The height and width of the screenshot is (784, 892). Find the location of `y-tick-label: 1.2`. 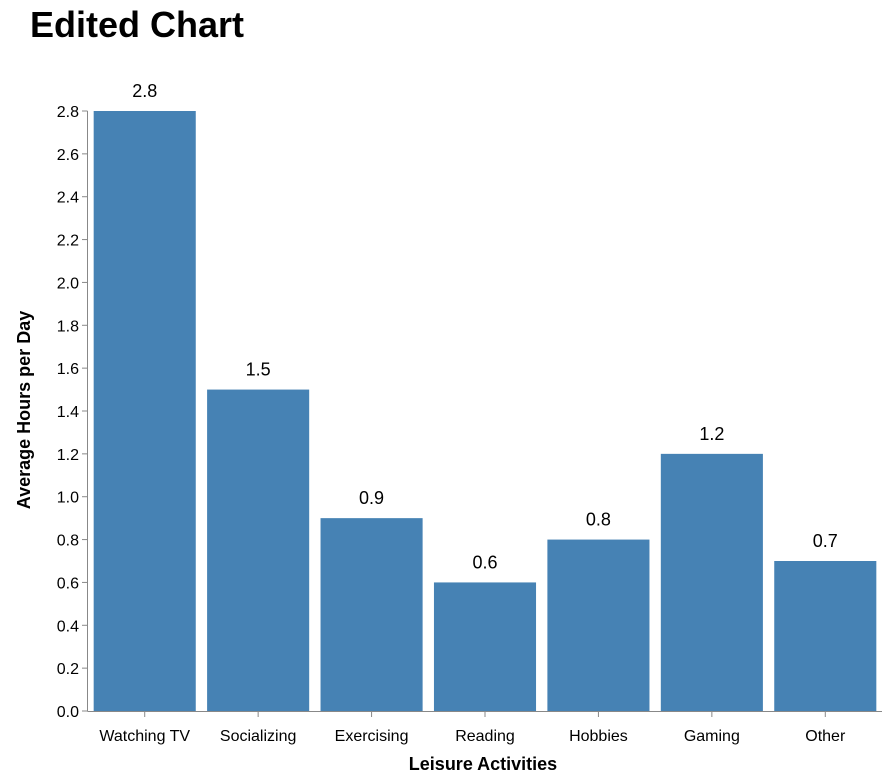

y-tick-label: 1.2 is located at coordinates (68, 455).